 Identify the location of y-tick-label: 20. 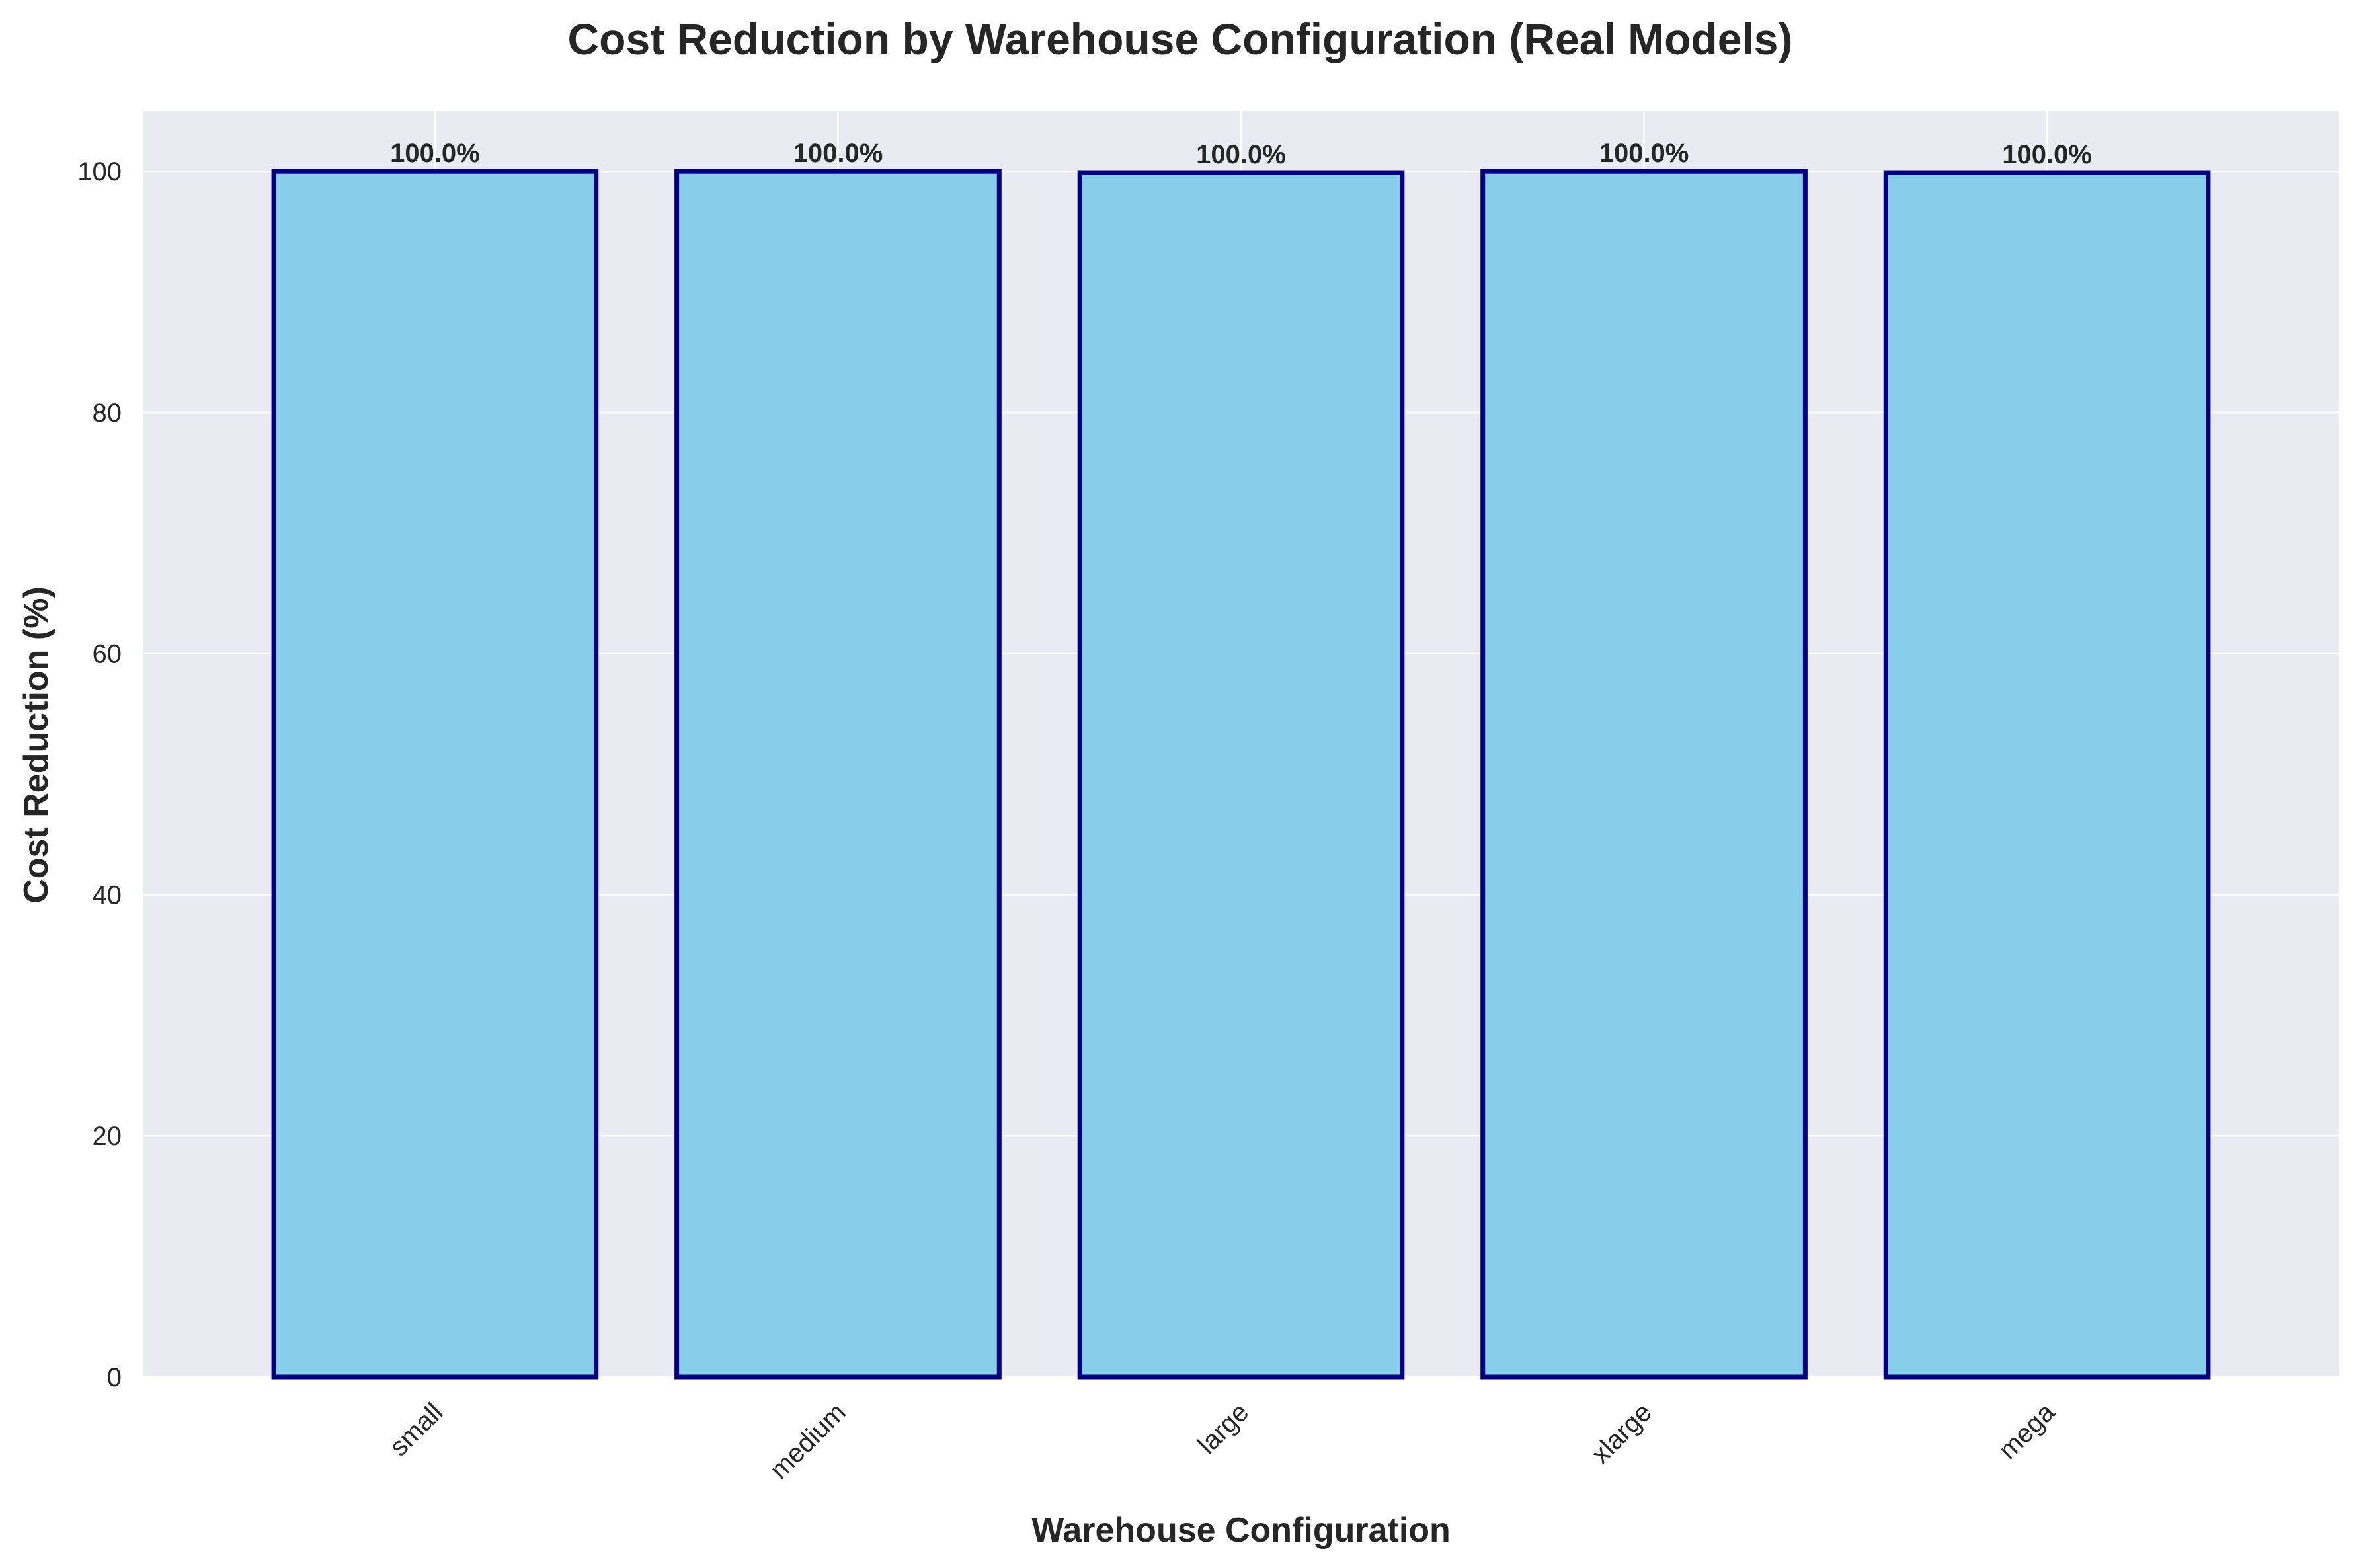
(107, 1136).